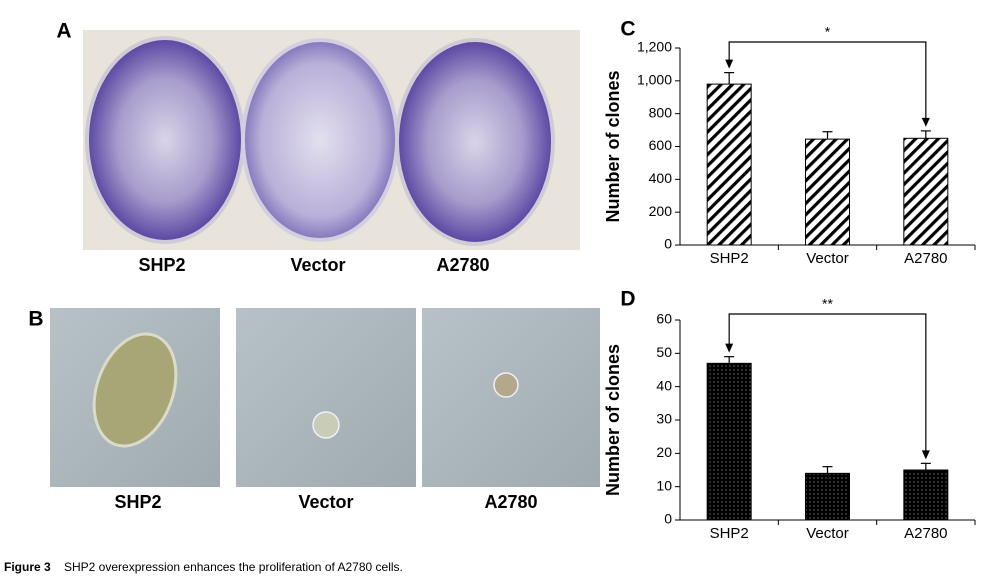 The height and width of the screenshot is (579, 987). What do you see at coordinates (664, 485) in the screenshot?
I see `y-tick-label: 10` at bounding box center [664, 485].